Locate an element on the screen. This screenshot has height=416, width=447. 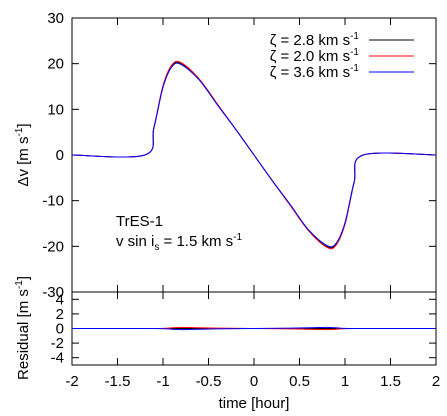
main-ylabel: Δv [m s-1] is located at coordinates (23, 154).